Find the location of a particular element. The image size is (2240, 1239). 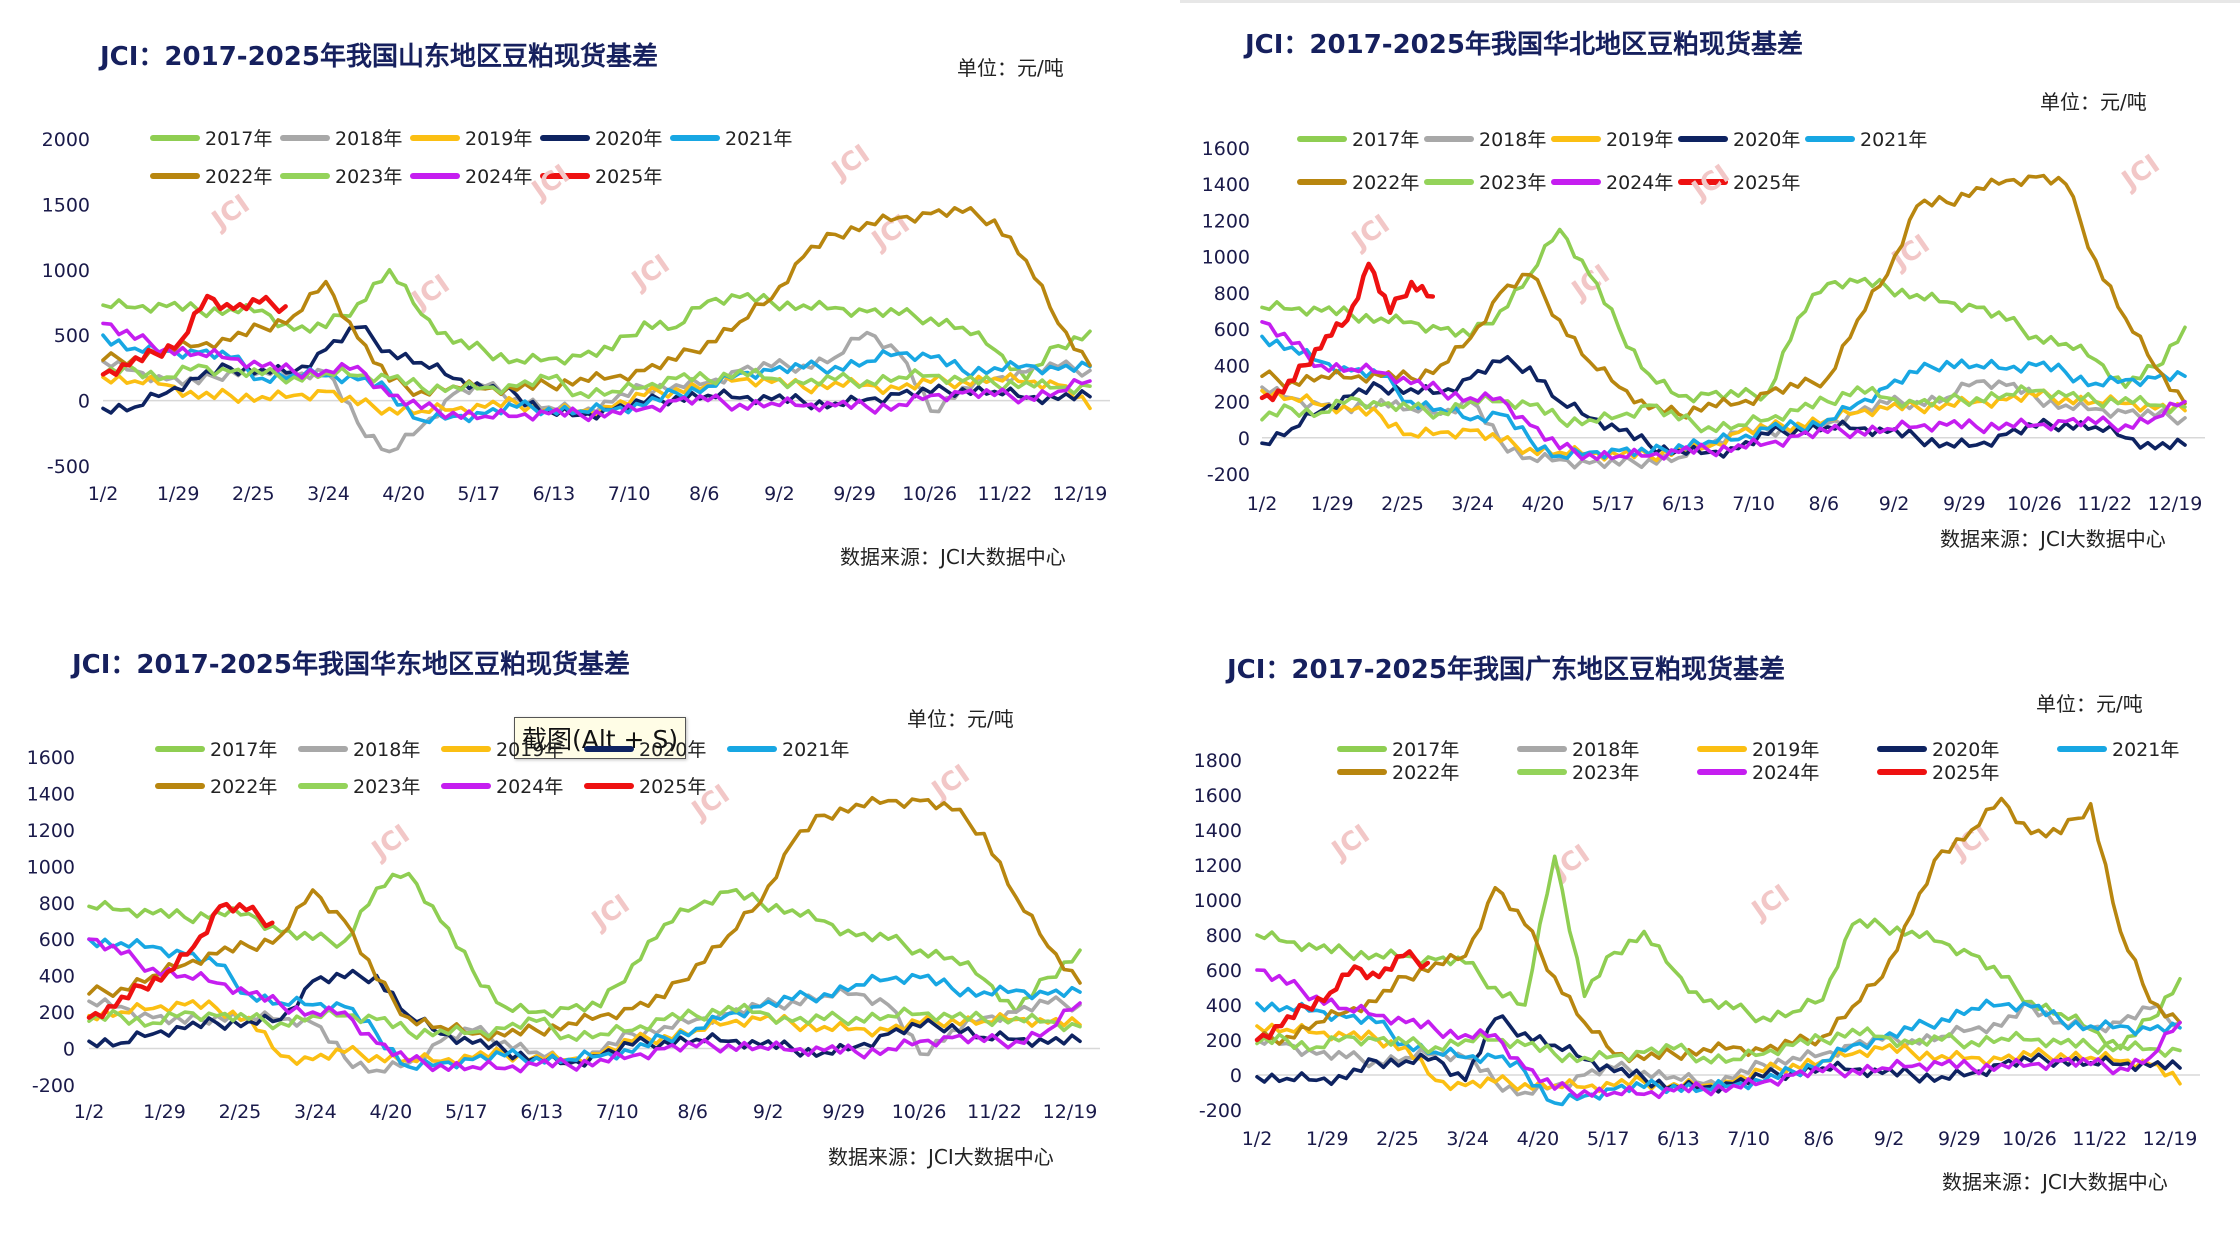

y-tick-label: 1600 is located at coordinates (1218, 796).